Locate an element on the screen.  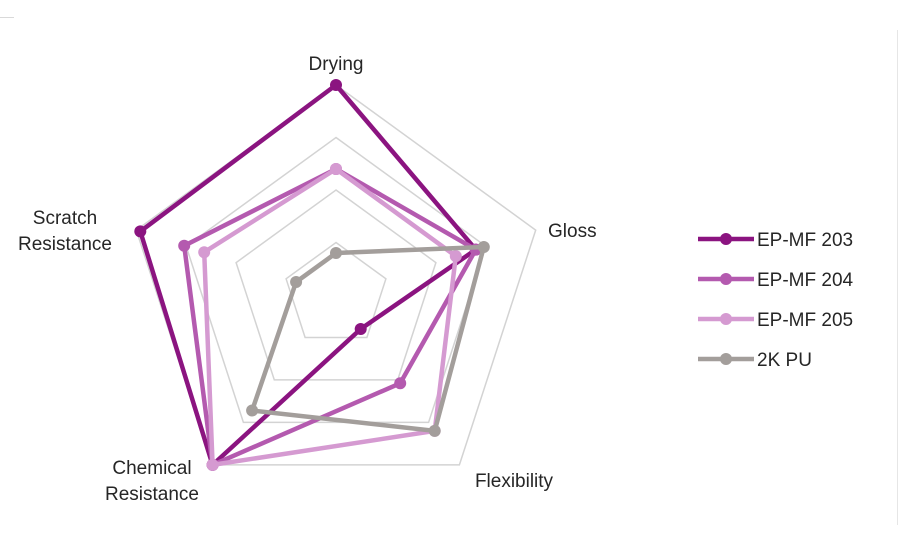
legend-item: EP-MF 204 is located at coordinates (776, 280).